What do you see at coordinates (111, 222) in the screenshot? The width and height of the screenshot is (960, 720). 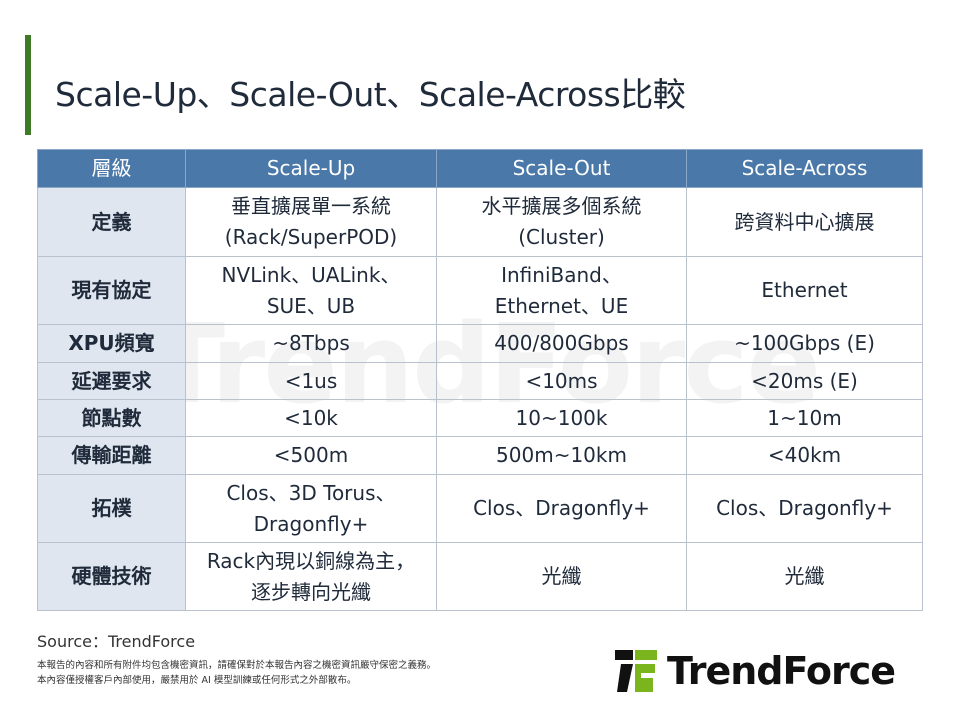 I see `row-header: 定義` at bounding box center [111, 222].